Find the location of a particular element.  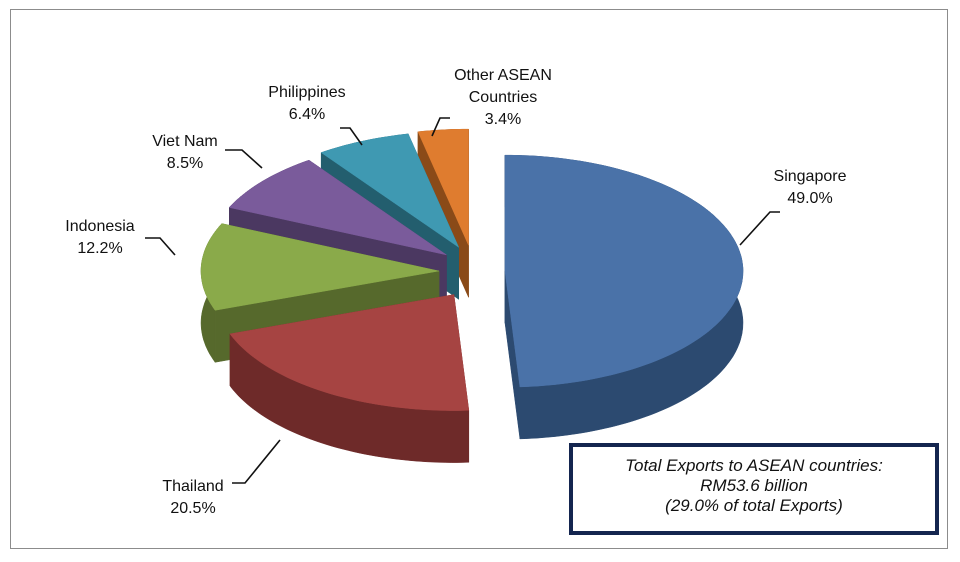

value-philippines: 6.4% is located at coordinates (307, 114).